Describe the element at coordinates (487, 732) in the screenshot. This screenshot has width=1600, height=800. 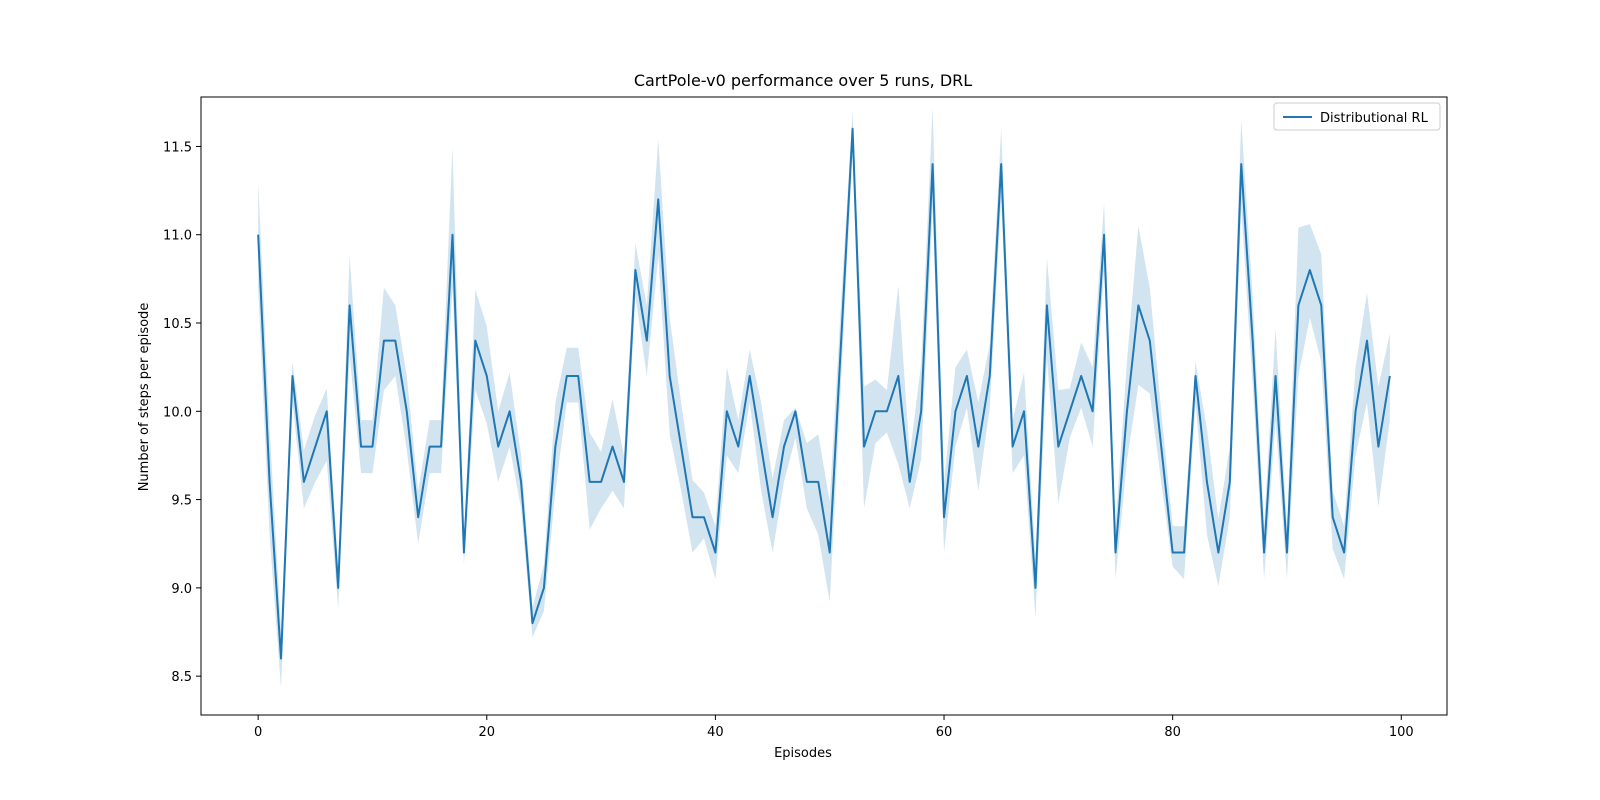
I see `x-tick-label: 20` at that location.